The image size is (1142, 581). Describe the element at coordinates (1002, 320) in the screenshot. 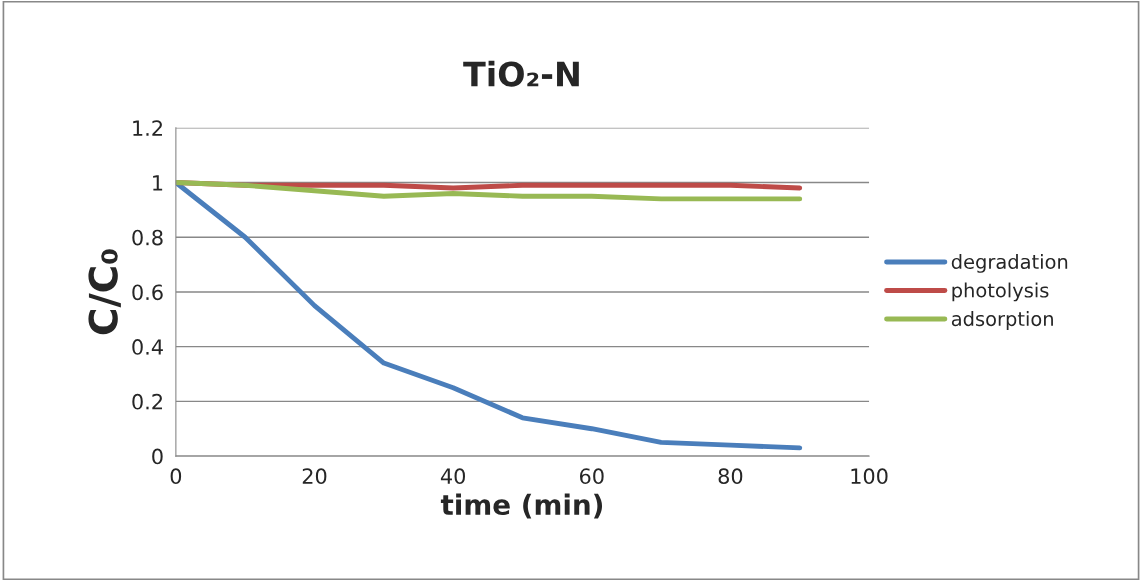

I see `legend-label: adsorption` at that location.